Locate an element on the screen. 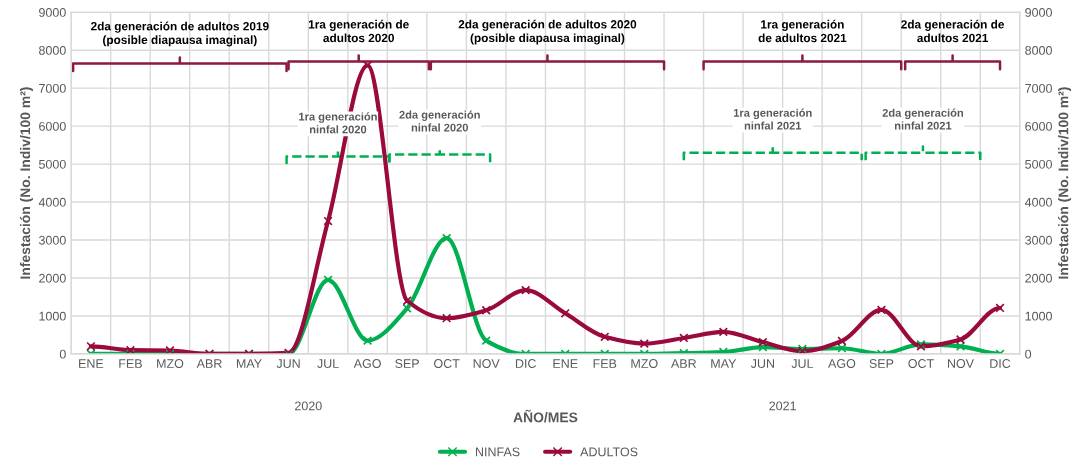 Image resolution: width=1078 pixels, height=470 pixels. y-tick-label: 2000 is located at coordinates (52, 278).